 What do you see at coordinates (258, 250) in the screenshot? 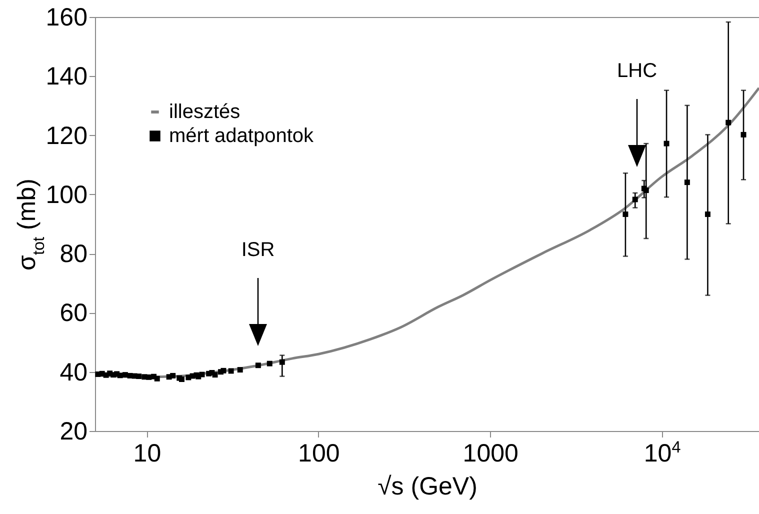
I see `annotation: ISR` at bounding box center [258, 250].